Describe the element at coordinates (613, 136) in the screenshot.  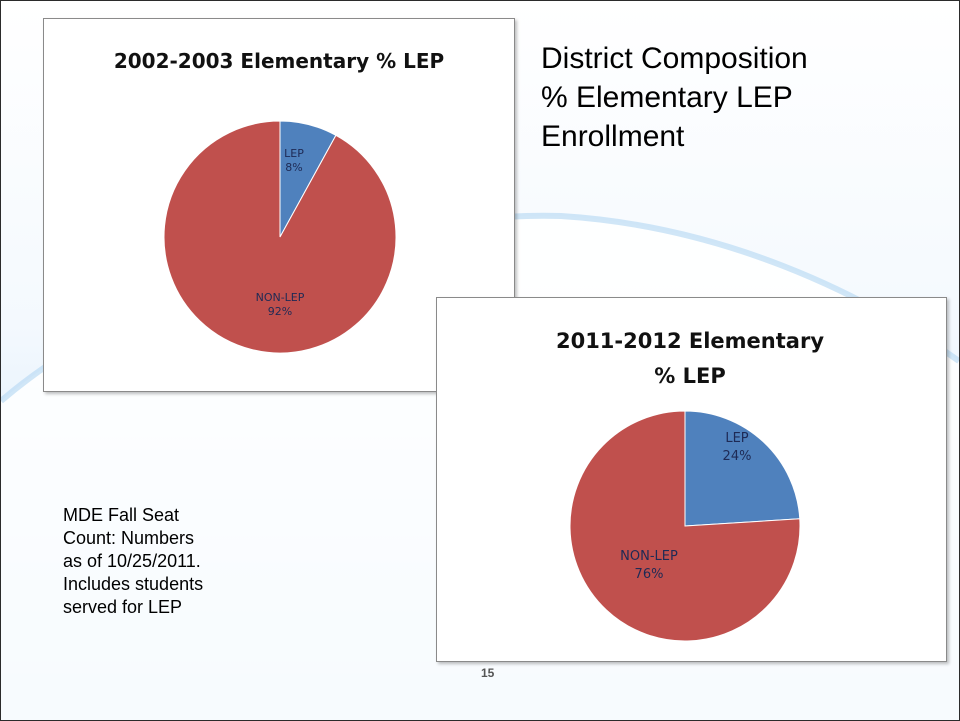
I see `slide-title-line: Enrollment` at that location.